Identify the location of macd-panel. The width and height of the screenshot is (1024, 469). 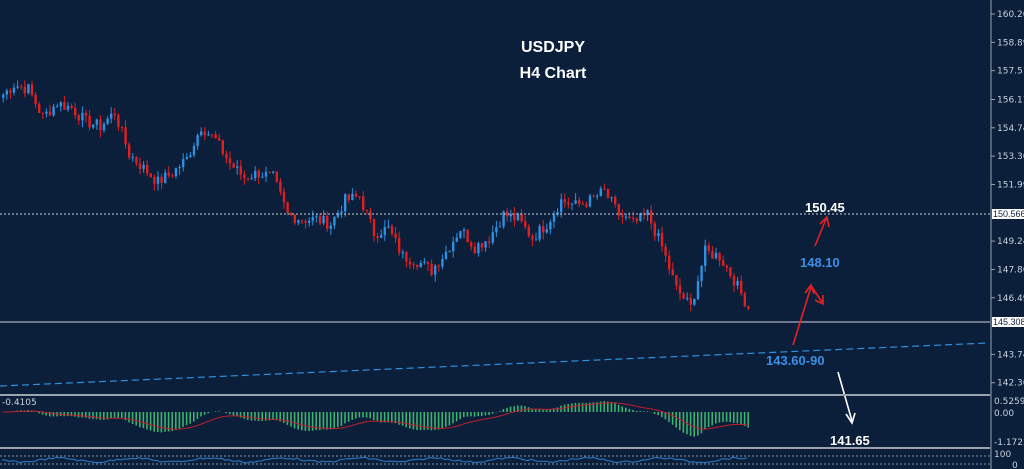
(376, 419).